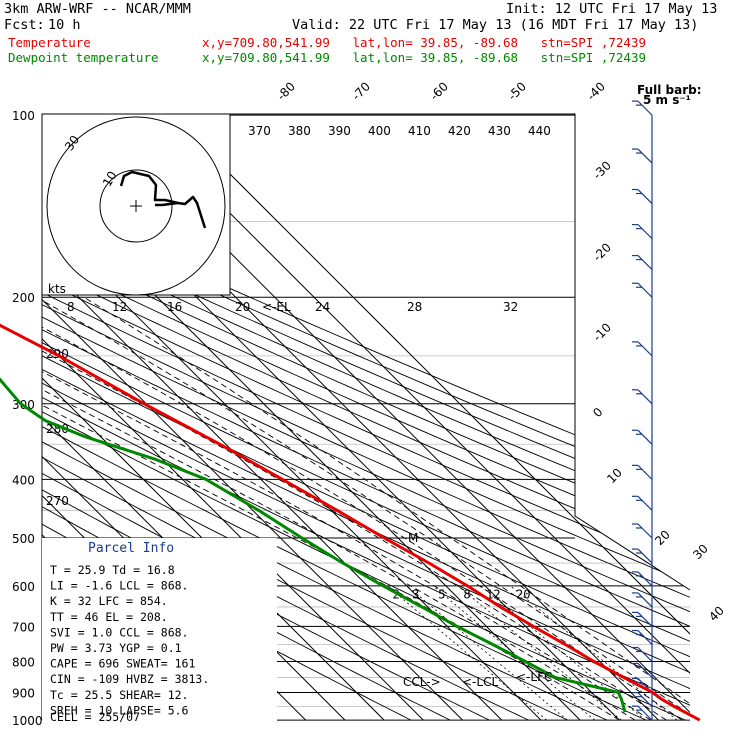 The image size is (740, 740). What do you see at coordinates (602, 332) in the screenshot?
I see `isotherm-label--10: -10` at bounding box center [602, 332].